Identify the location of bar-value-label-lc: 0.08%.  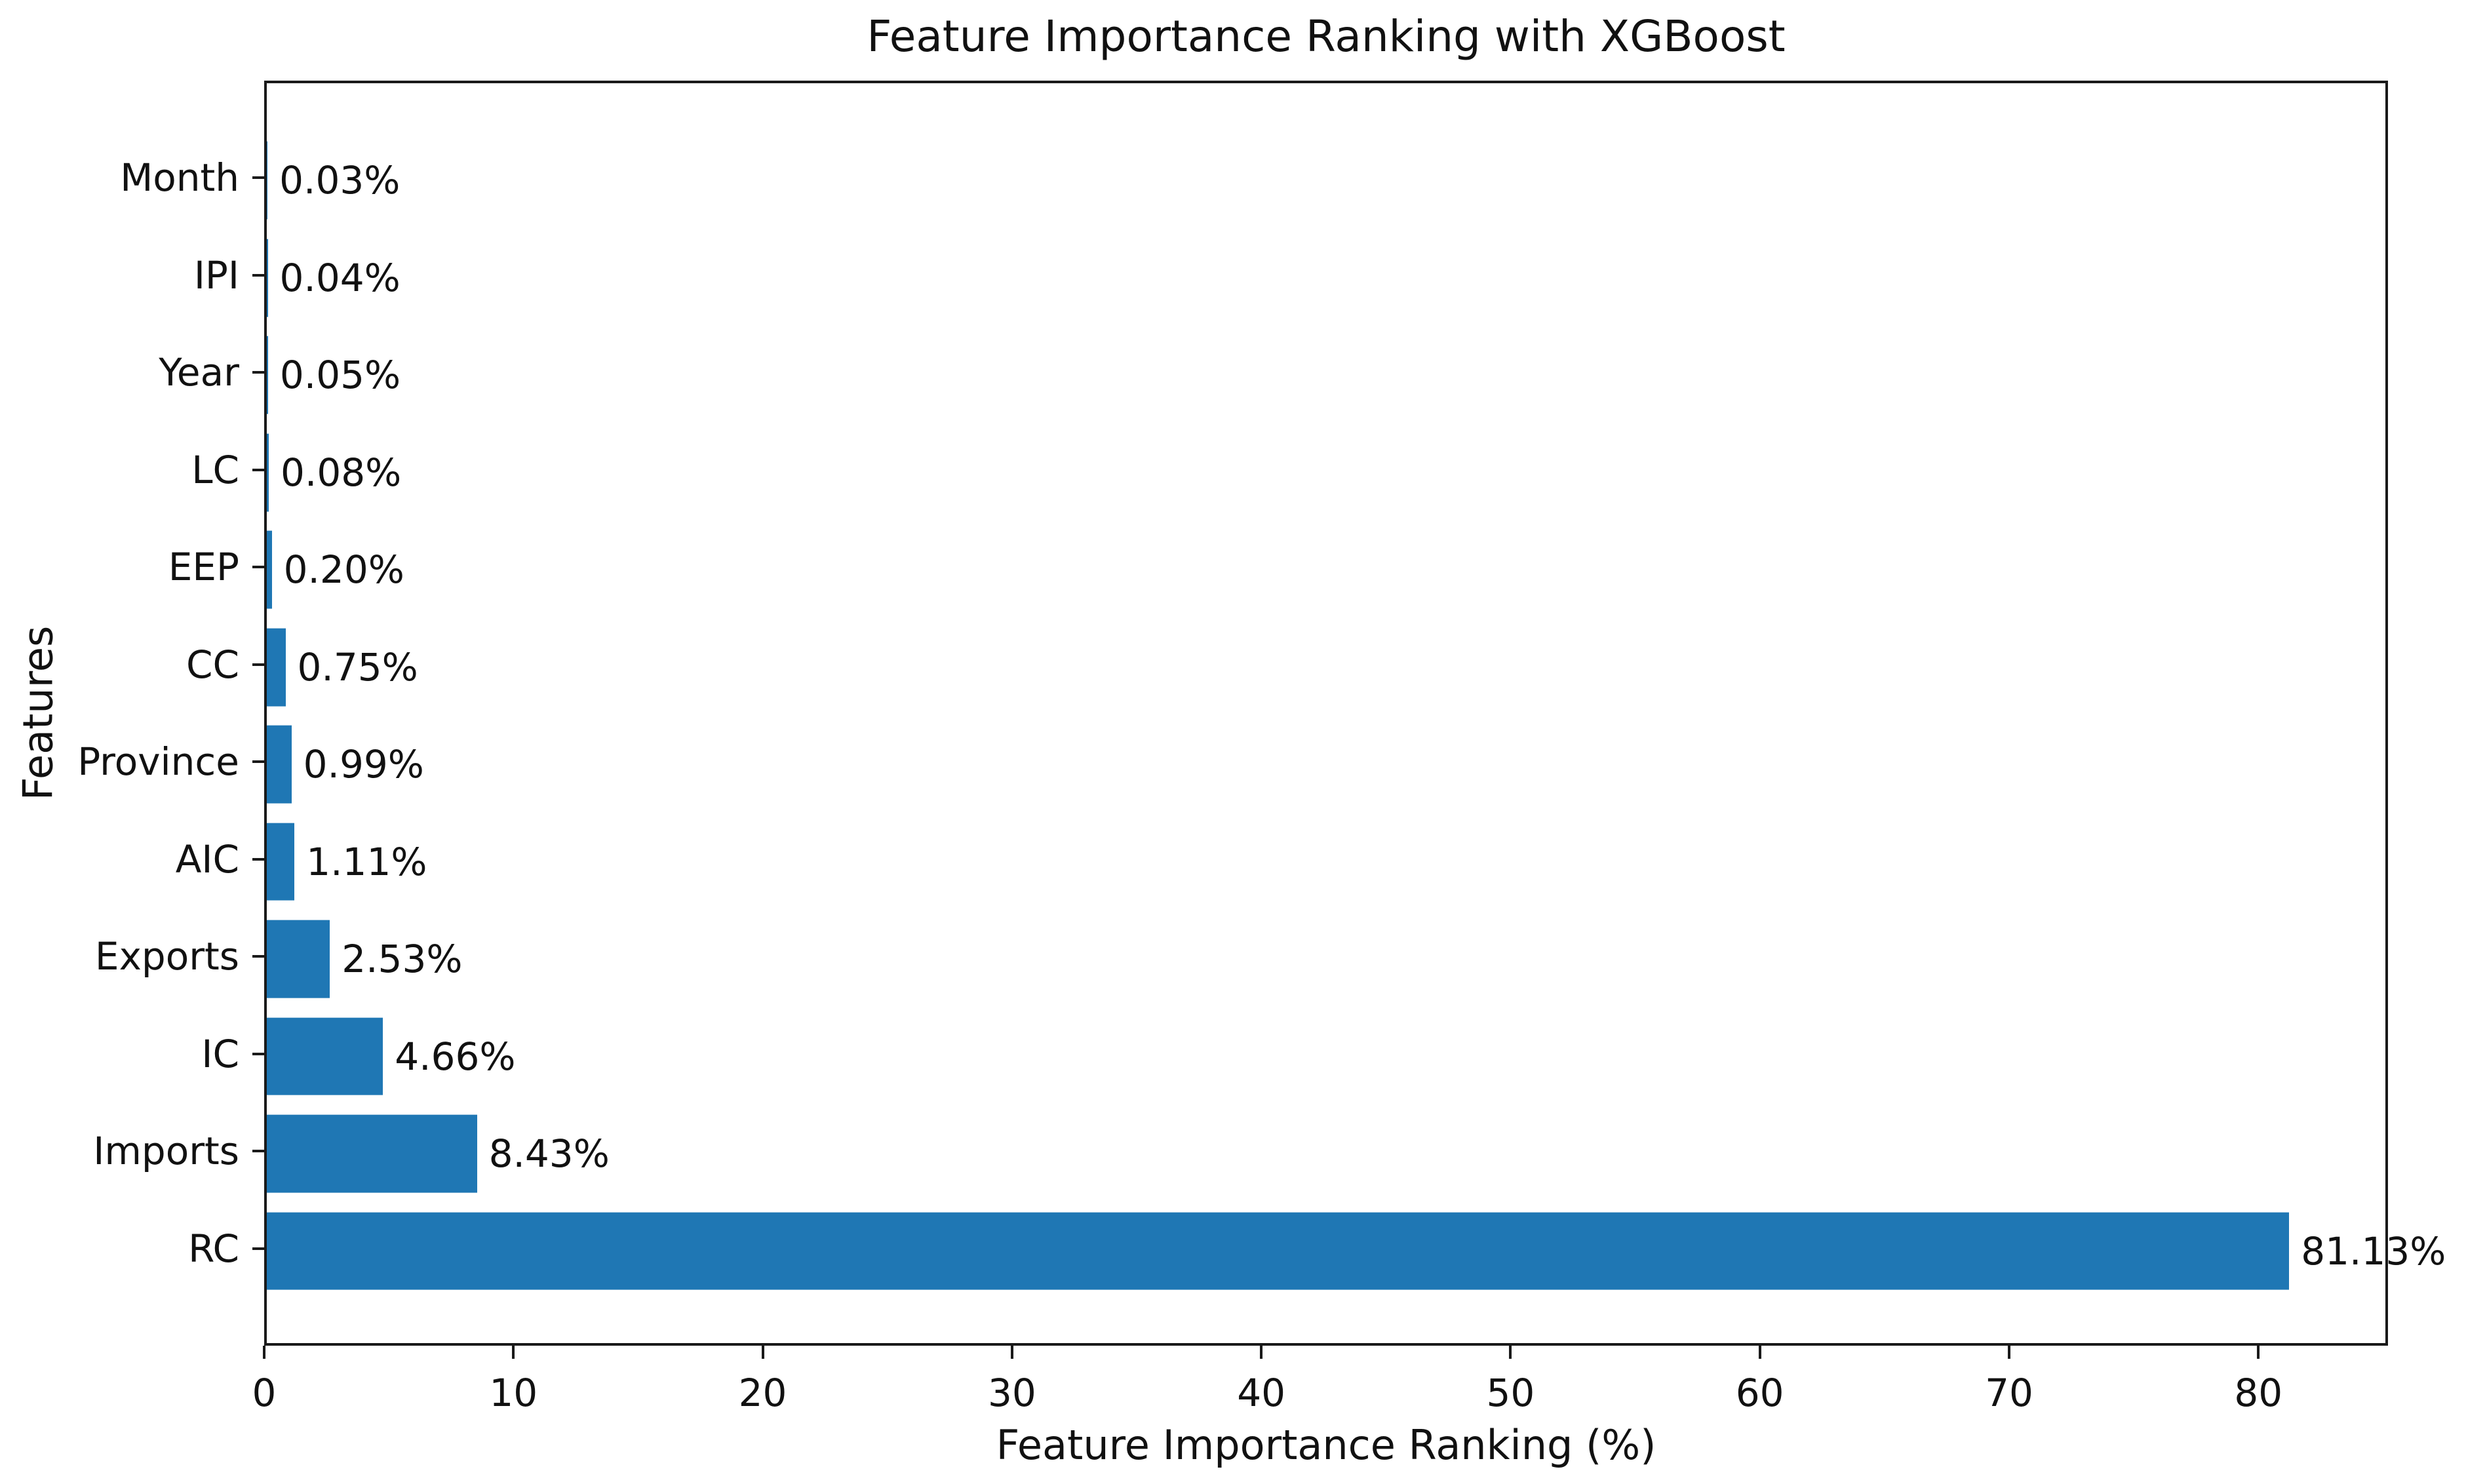
(341, 472).